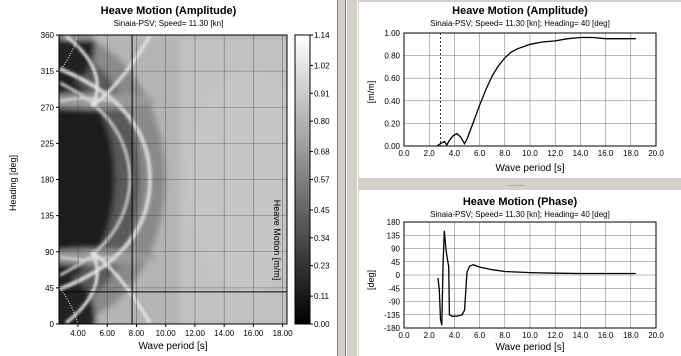 This screenshot has height=356, width=681. Describe the element at coordinates (392, 315) in the screenshot. I see `y-tick-label: -135` at that location.